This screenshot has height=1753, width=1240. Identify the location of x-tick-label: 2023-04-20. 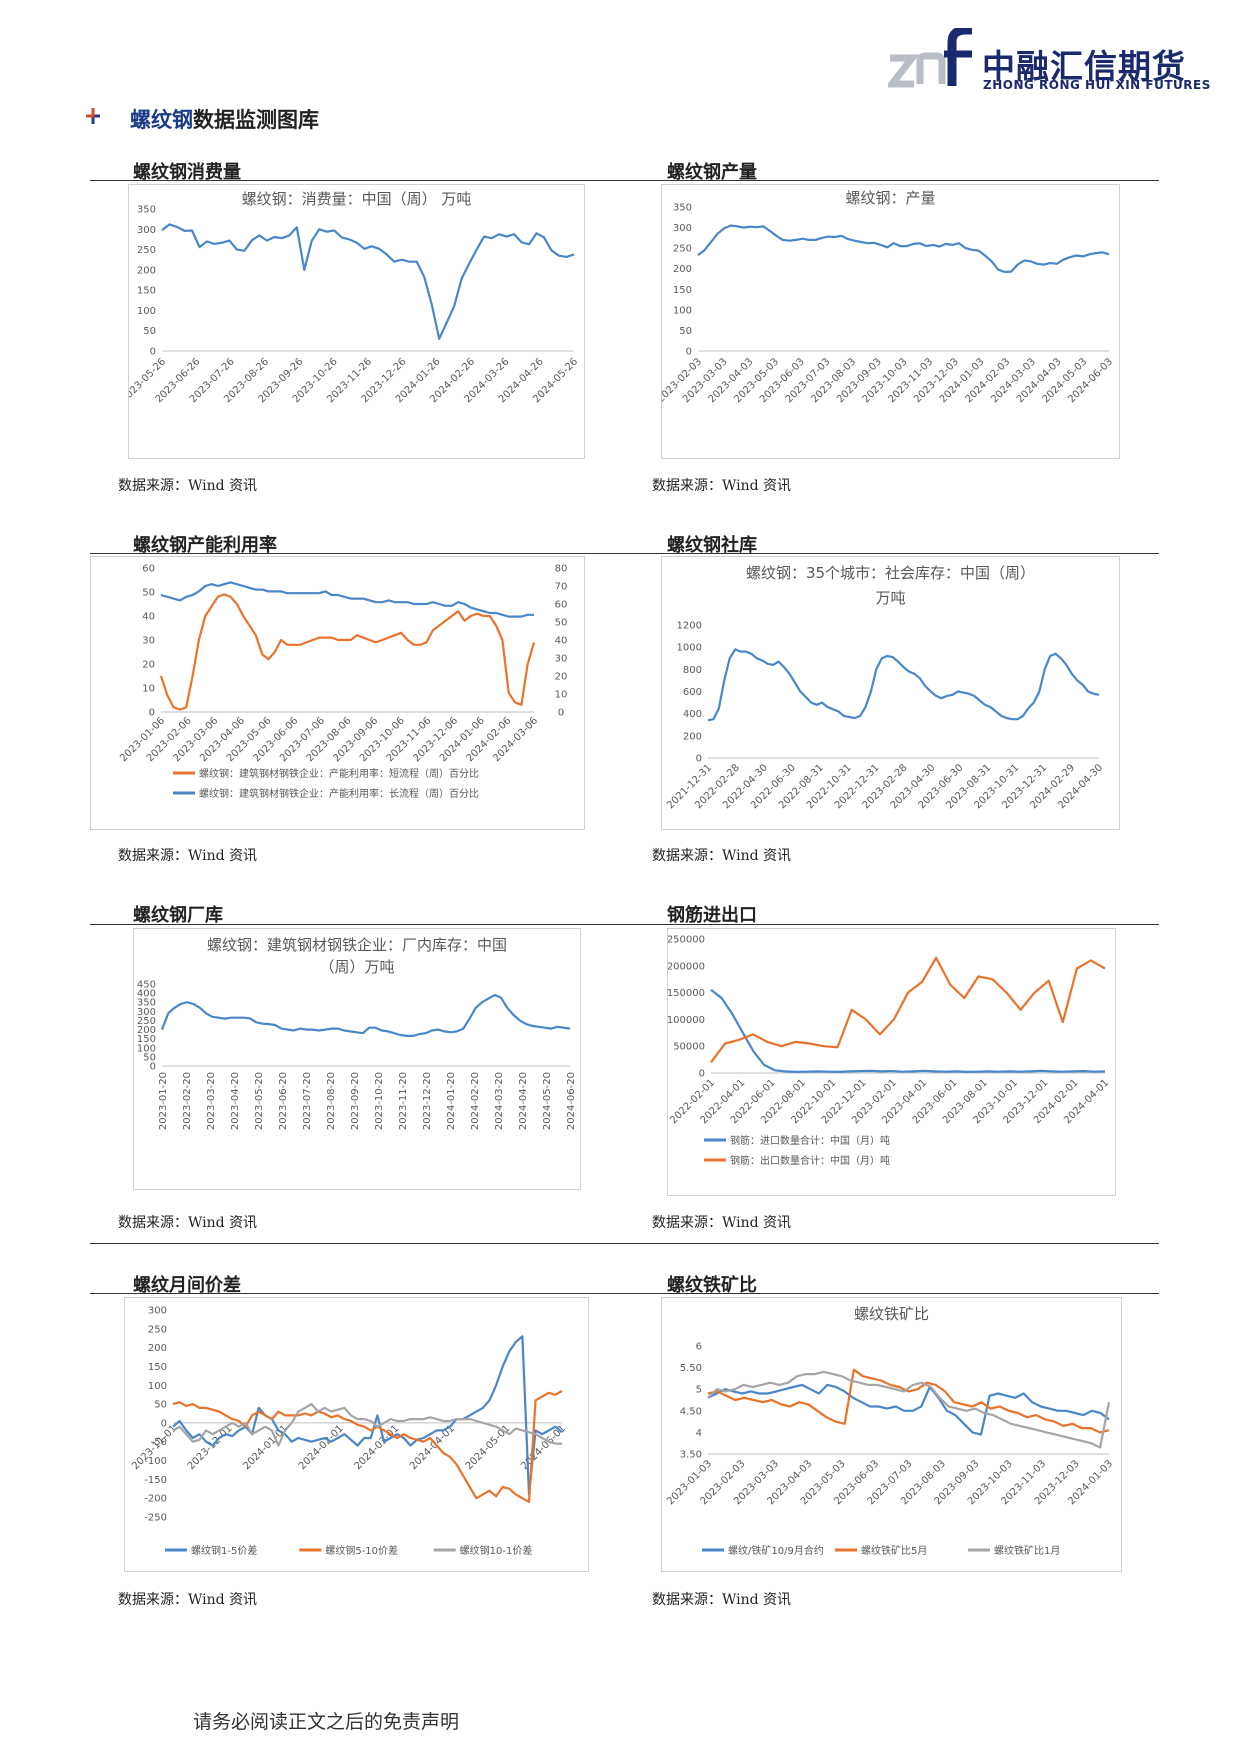
(235, 1101).